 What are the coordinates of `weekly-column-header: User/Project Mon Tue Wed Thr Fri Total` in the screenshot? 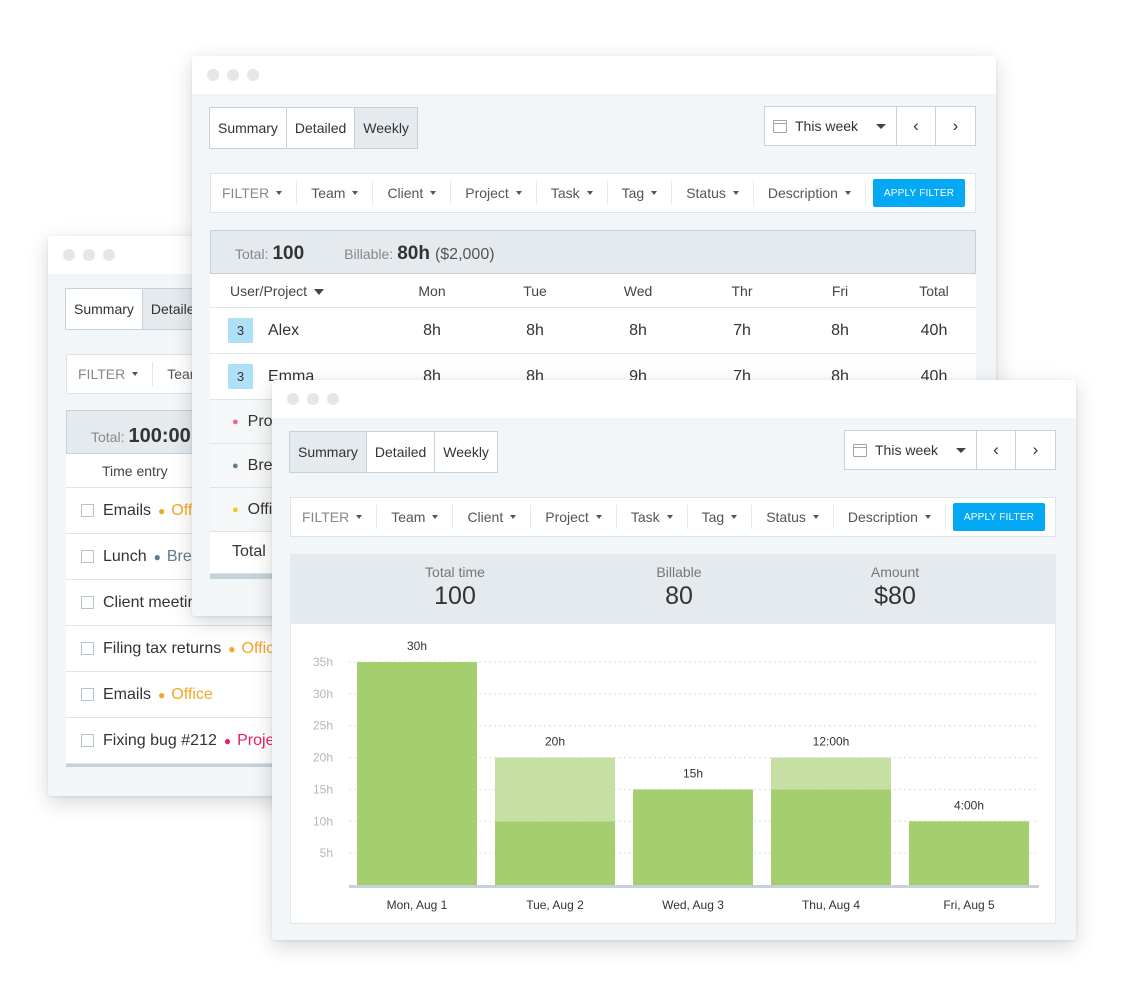 It's located at (593, 291).